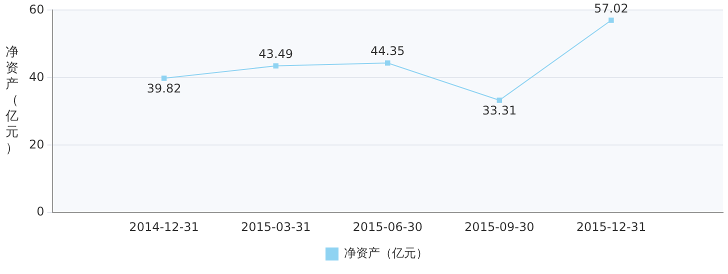 The height and width of the screenshot is (274, 728). I want to click on data-label: 33.31, so click(499, 110).